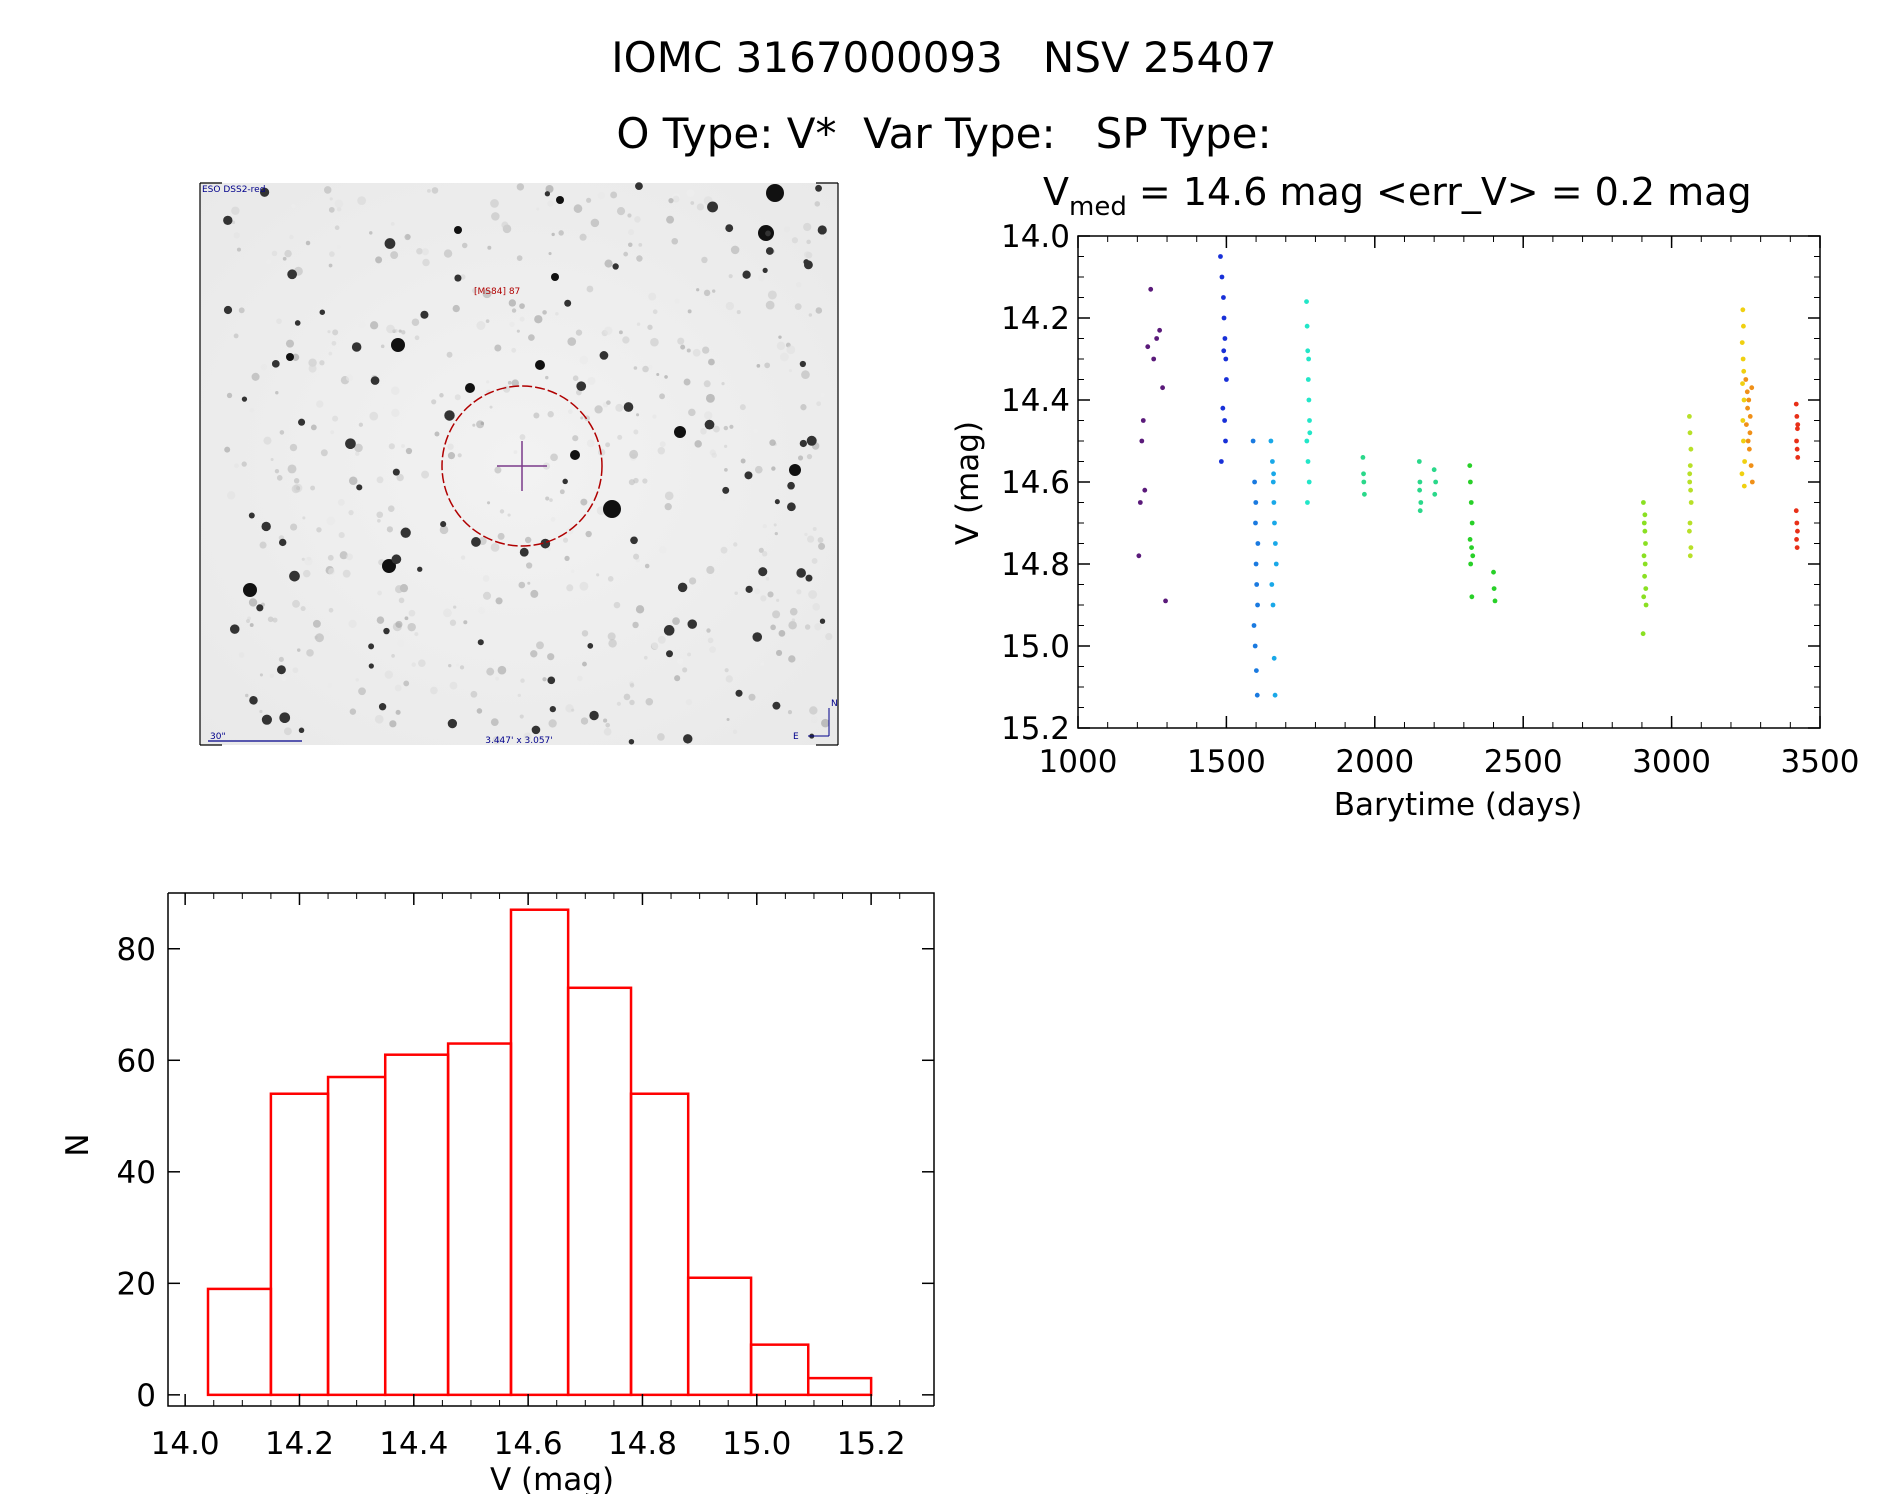 This screenshot has width=1889, height=1494. I want to click on x-tick-label: 14.6, so click(528, 1444).